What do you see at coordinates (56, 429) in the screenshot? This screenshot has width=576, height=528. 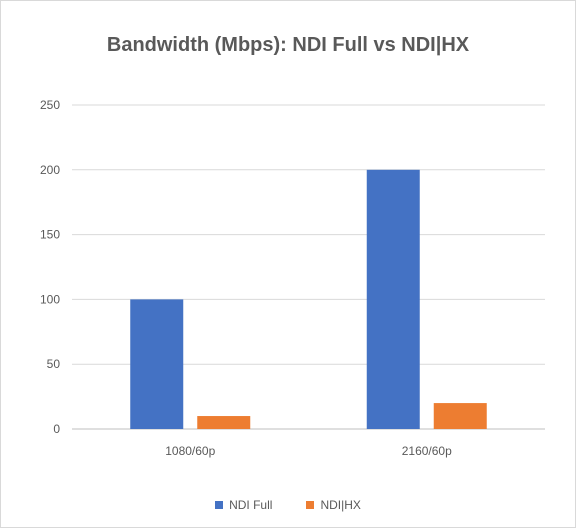 I see `y-tick-label: 0` at bounding box center [56, 429].